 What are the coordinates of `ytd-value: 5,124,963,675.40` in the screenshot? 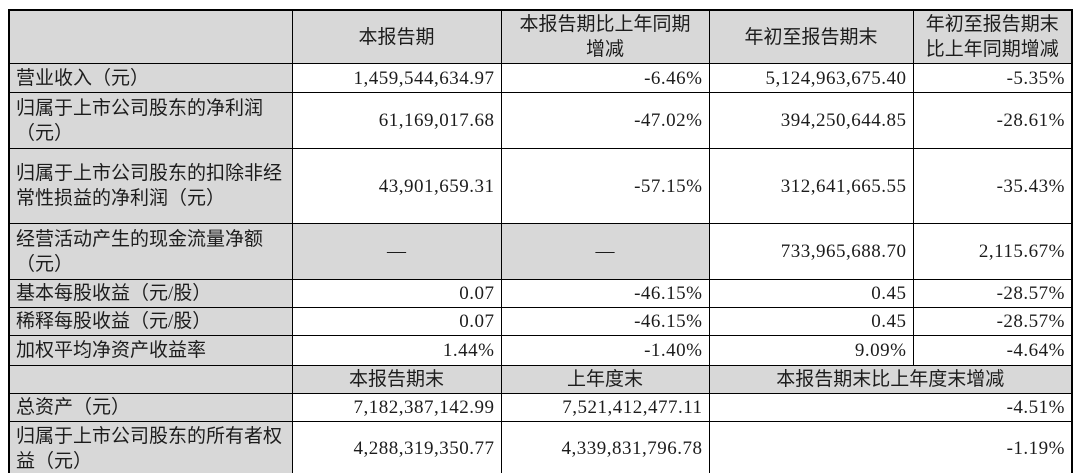 It's located at (811, 78).